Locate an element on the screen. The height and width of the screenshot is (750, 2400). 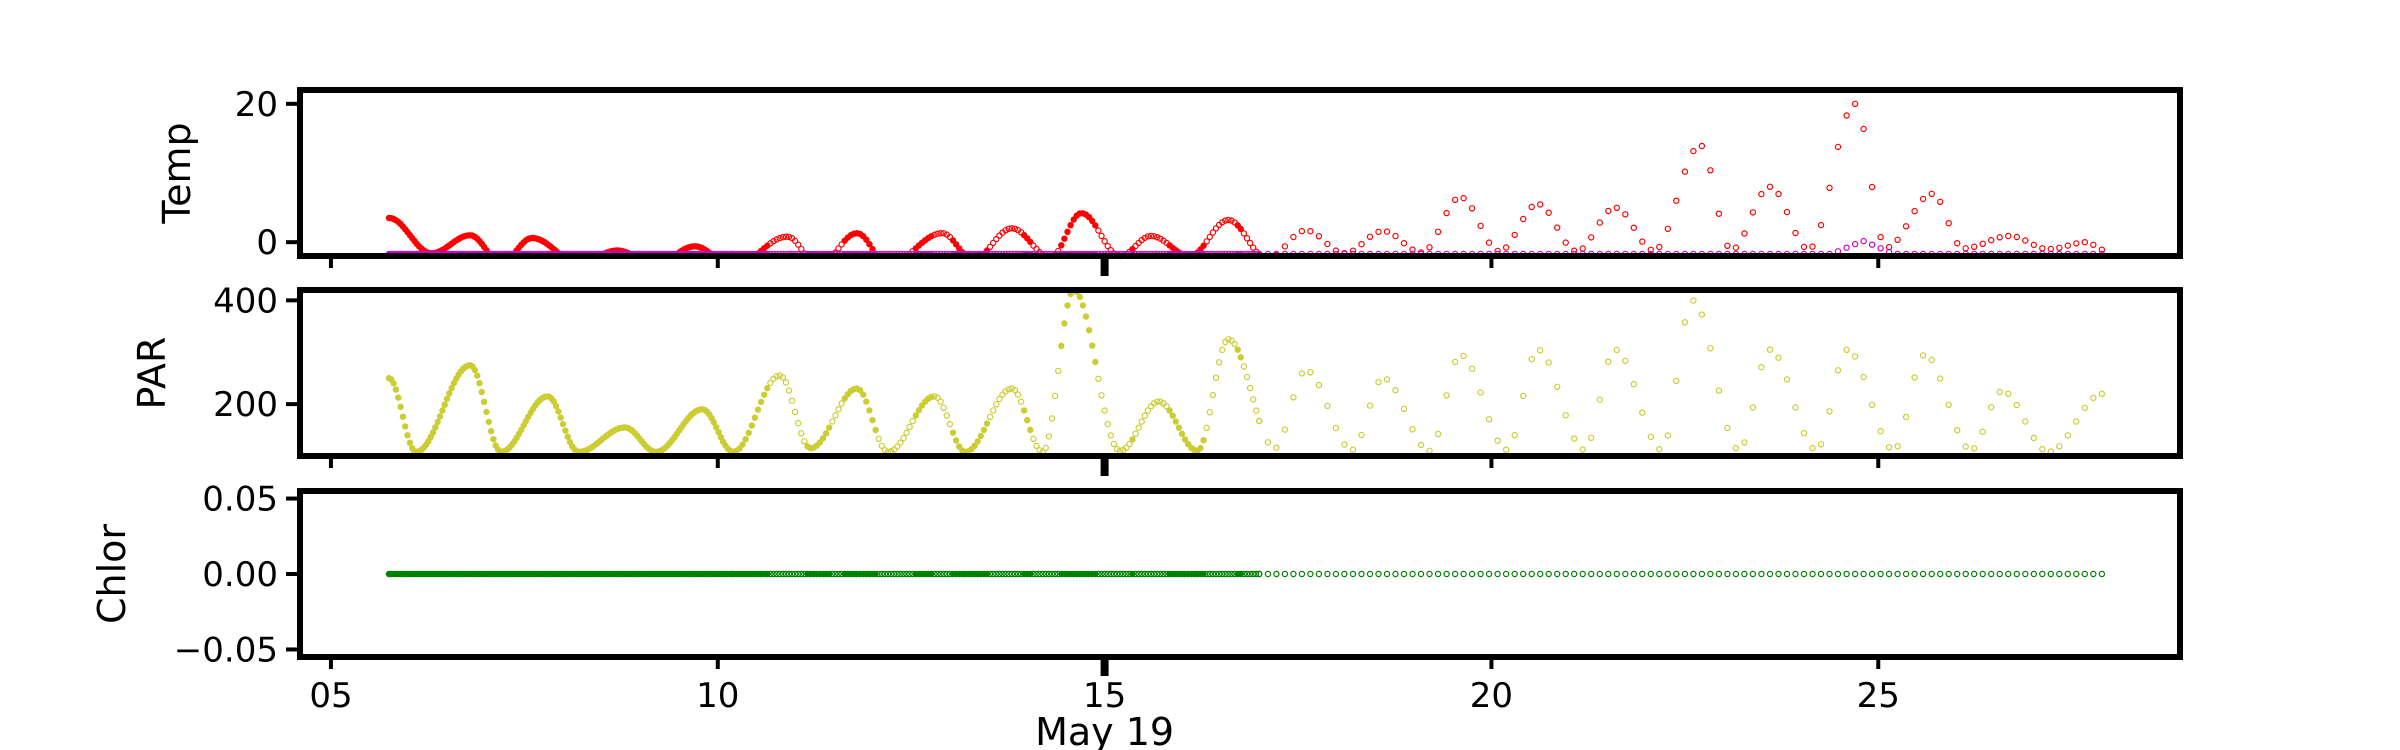
temp-ytick-label: 0 is located at coordinates (267, 243).